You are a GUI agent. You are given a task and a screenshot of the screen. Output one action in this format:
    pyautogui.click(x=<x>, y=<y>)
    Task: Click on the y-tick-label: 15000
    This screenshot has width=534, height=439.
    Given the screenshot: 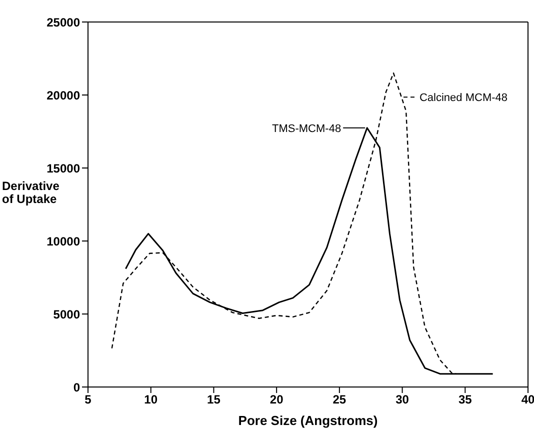 What is the action you would take?
    pyautogui.click(x=63, y=168)
    